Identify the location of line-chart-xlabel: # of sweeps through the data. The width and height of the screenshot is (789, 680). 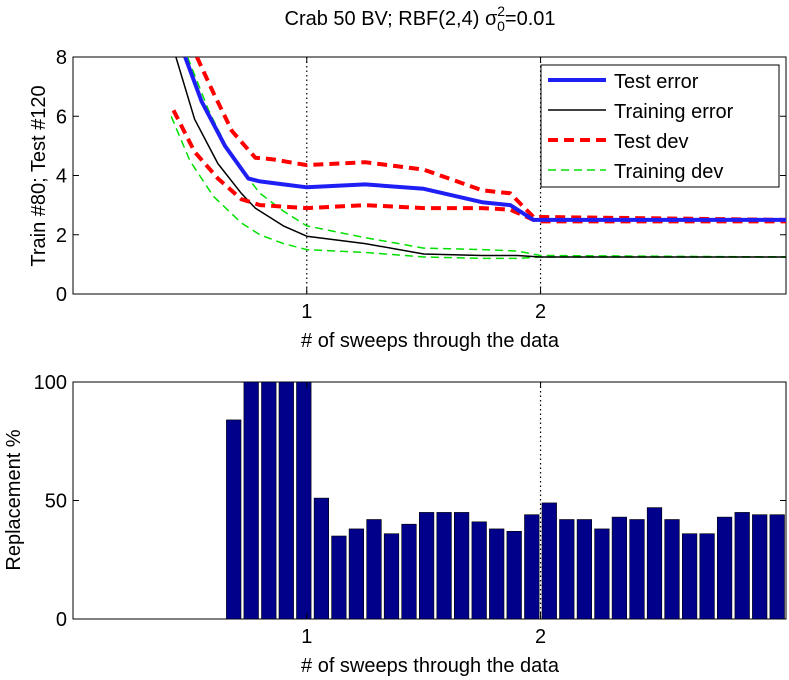
(430, 341).